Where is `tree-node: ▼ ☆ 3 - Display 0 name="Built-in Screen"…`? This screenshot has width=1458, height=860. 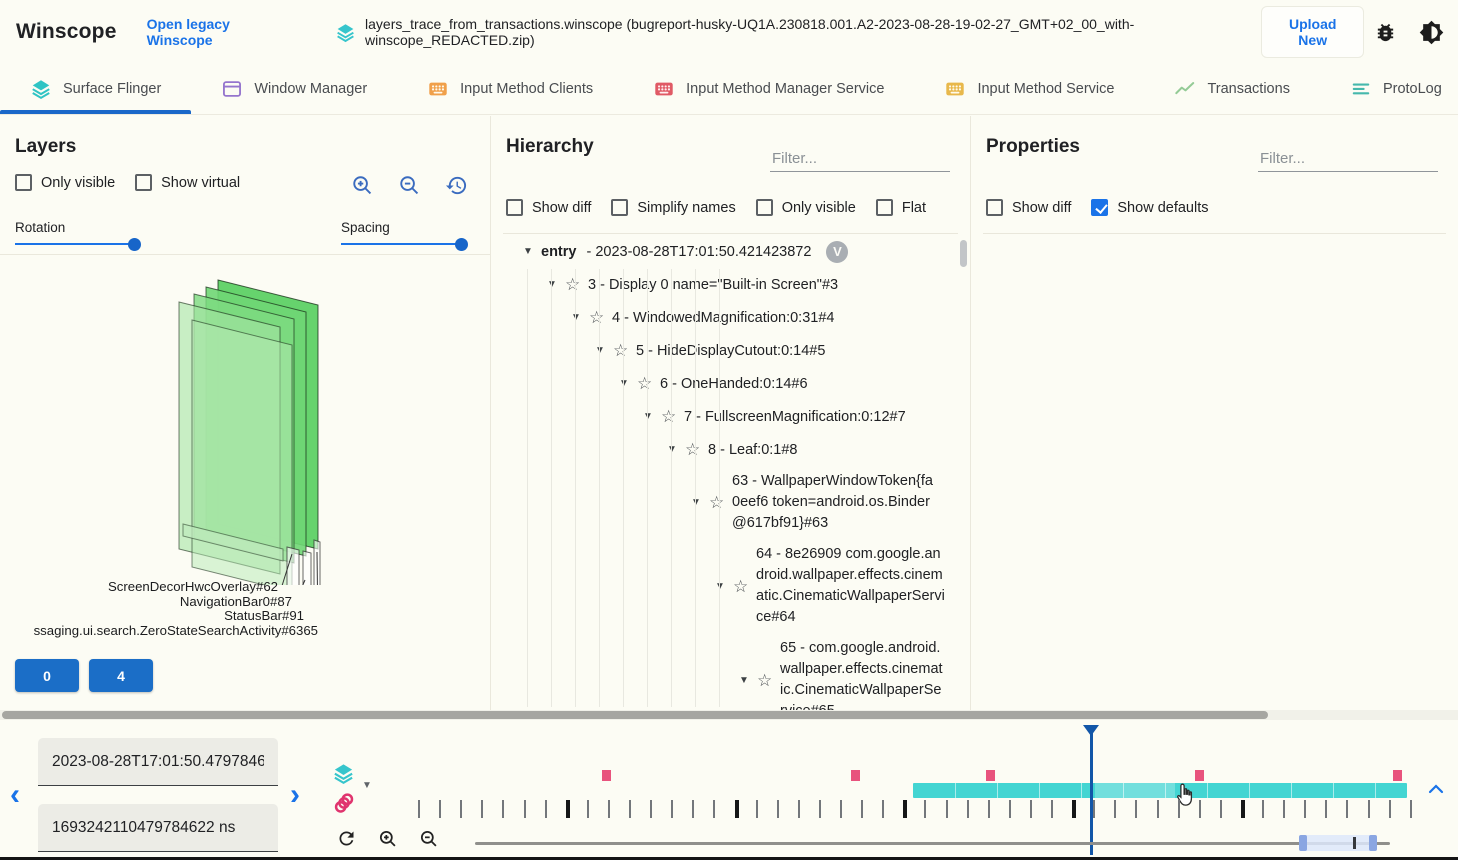
tree-node: ▼ ☆ 3 - Display 0 name="Built-in Screen"… is located at coordinates (730, 284).